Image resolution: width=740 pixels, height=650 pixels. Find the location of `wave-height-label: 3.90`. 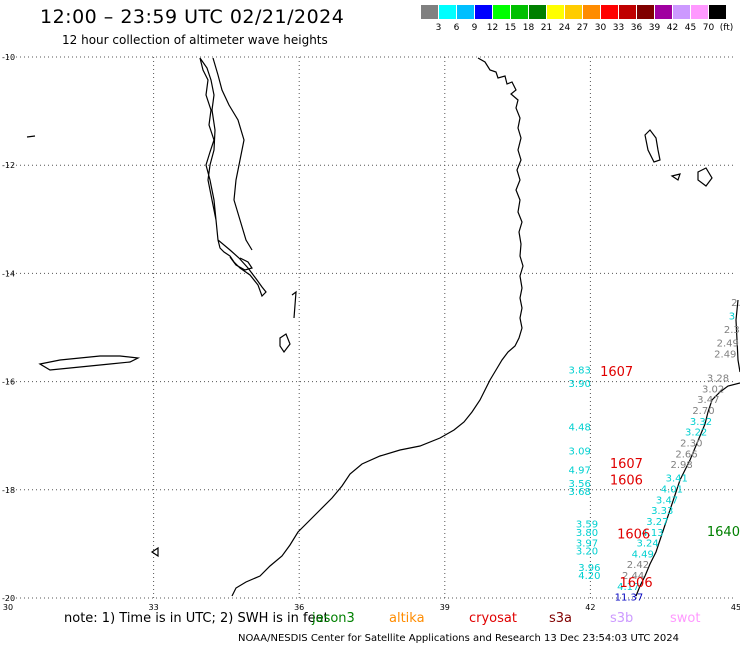

wave-height-label: 3.90 is located at coordinates (580, 384).